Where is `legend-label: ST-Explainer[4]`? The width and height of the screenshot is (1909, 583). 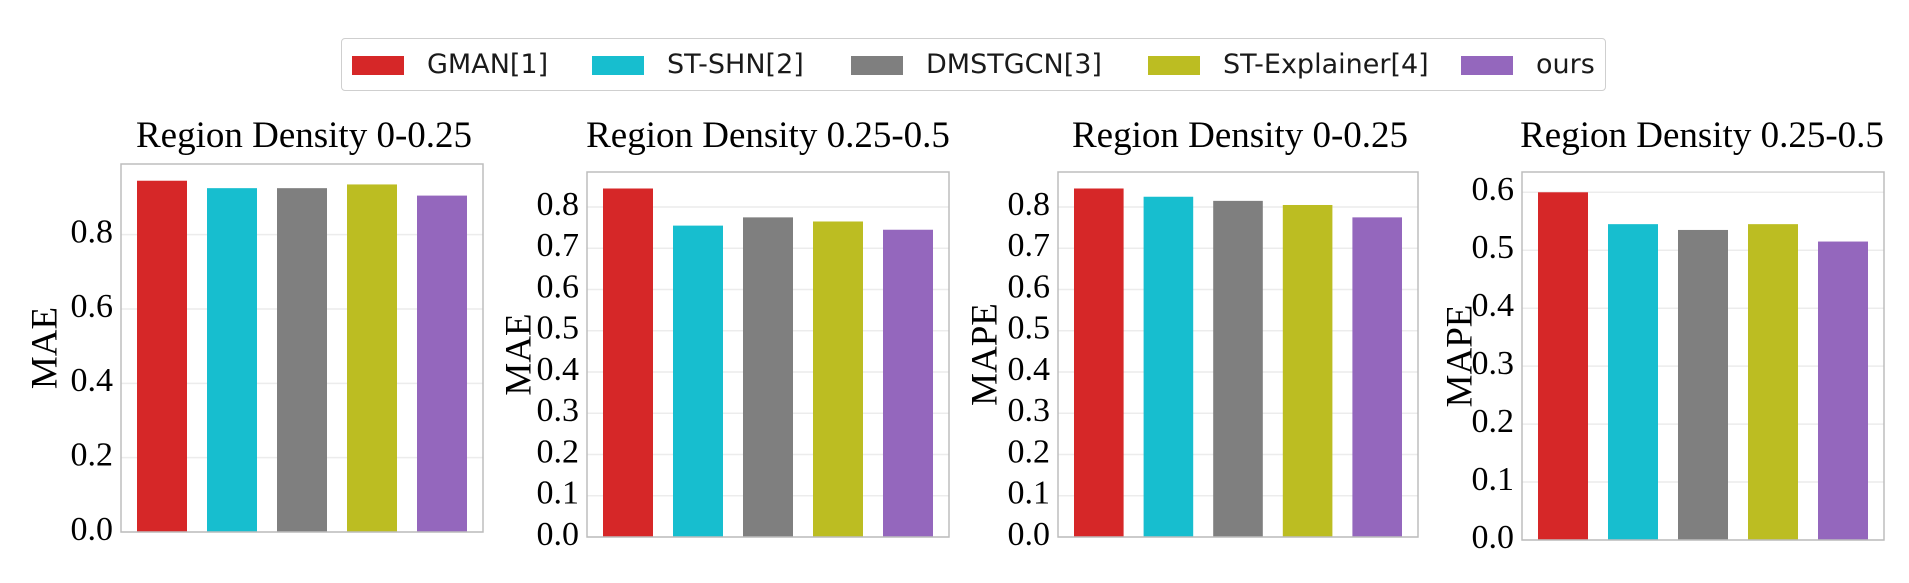
legend-label: ST-Explainer[4] is located at coordinates (1326, 64).